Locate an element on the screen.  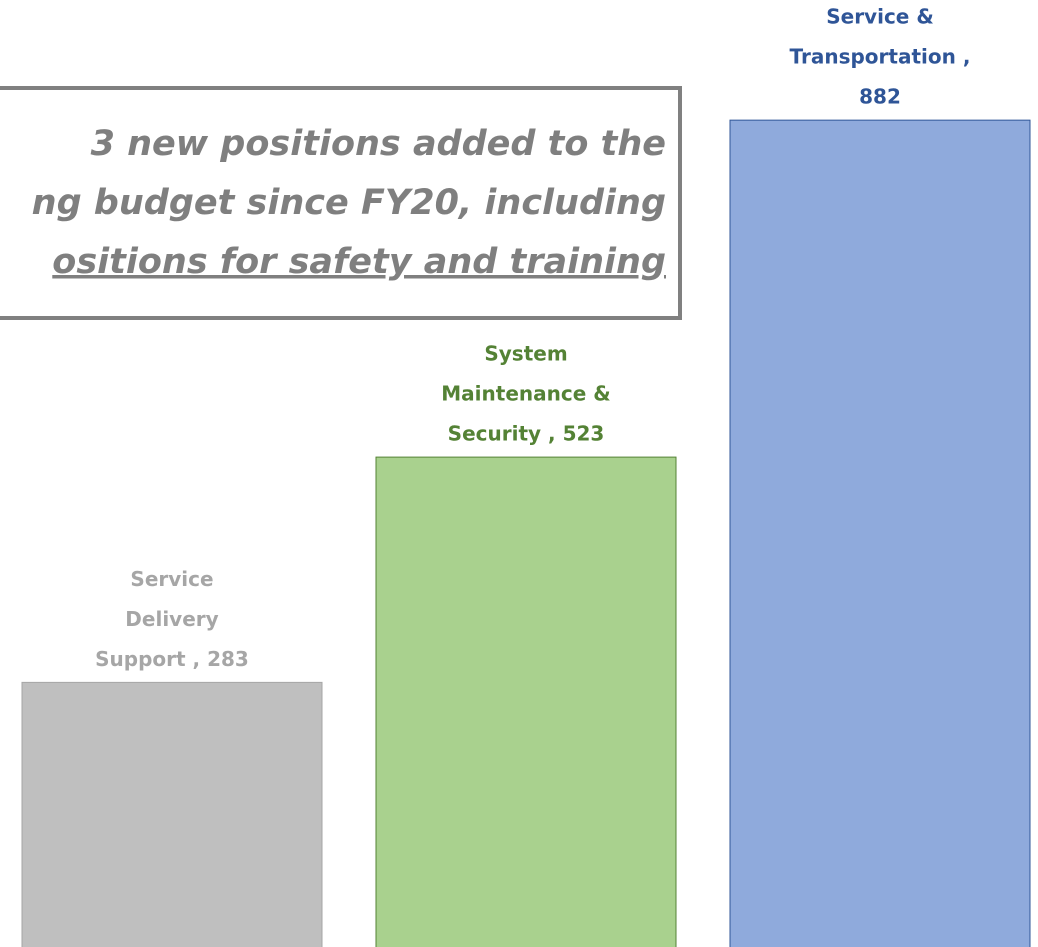
annotation-line: ositions for safety and training is located at coordinates (359, 262).